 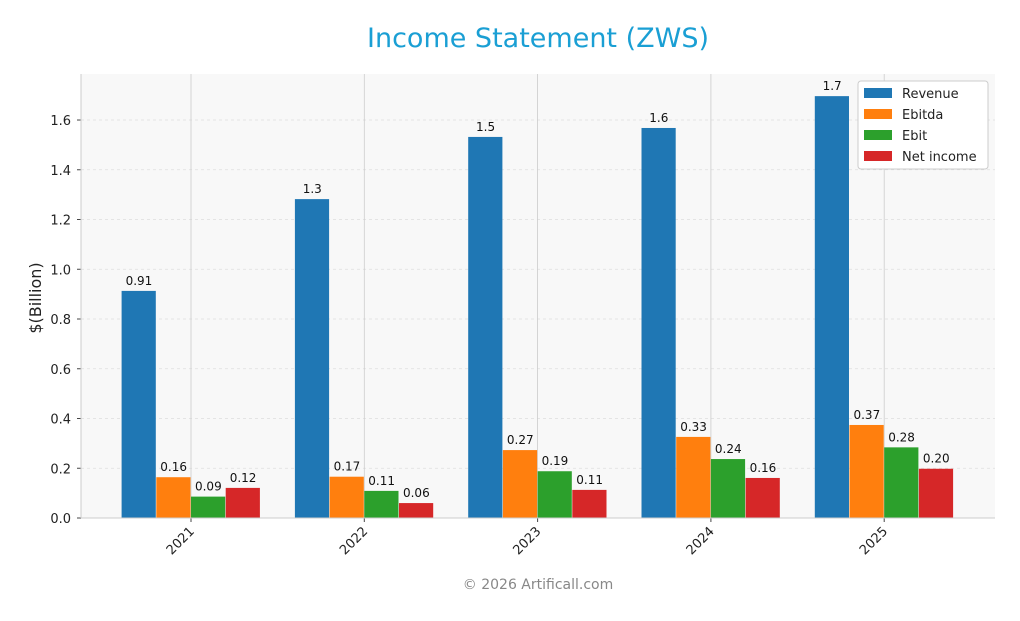 What do you see at coordinates (60, 519) in the screenshot?
I see `y-tick-label: 0.0` at bounding box center [60, 519].